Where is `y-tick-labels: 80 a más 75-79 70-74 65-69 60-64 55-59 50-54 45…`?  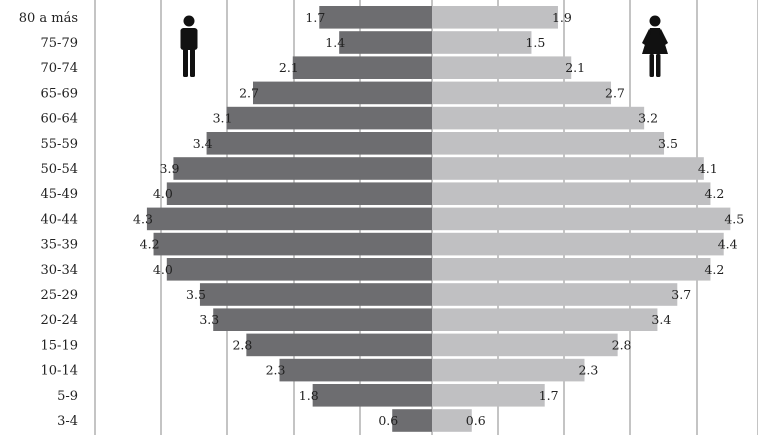
y-tick-labels: 80 a más 75-79 70-74 65-69 60-64 55-59 50-54 45… is located at coordinates (48, 220).